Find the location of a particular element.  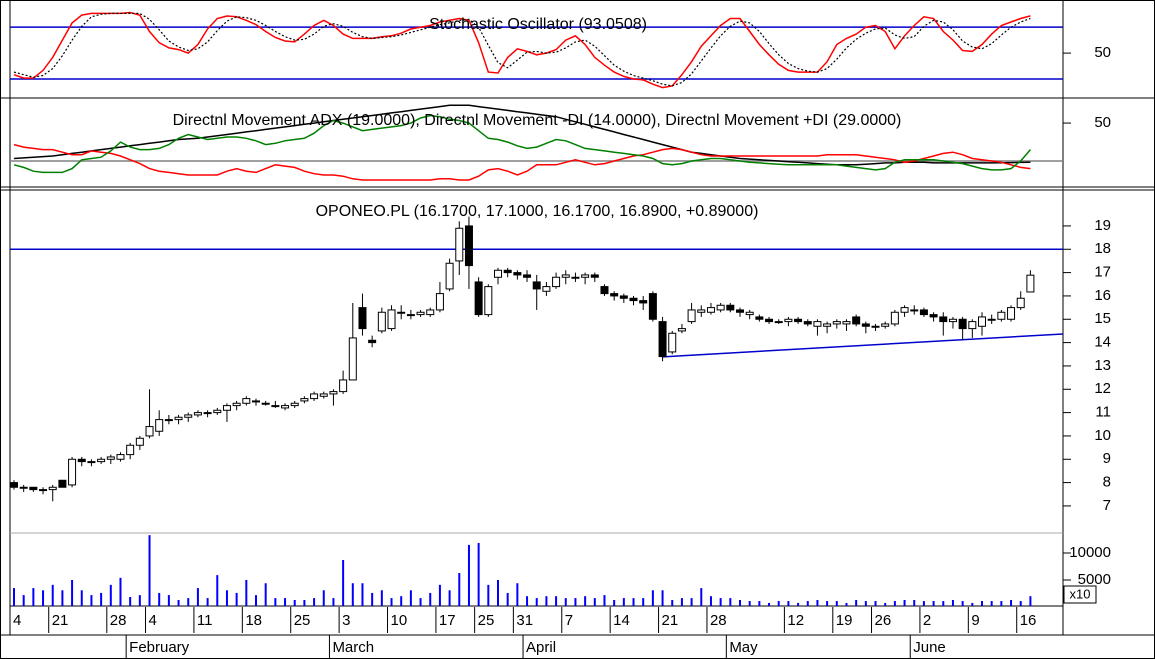

date-label: 17 is located at coordinates (447, 620).